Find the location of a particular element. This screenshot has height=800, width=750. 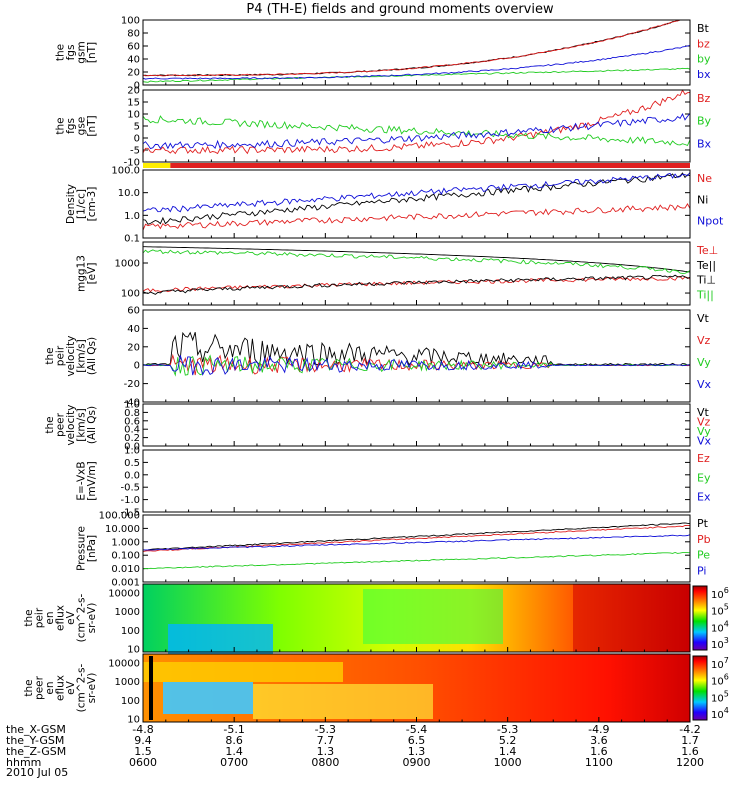

xaxis-value: 0700 is located at coordinates (234, 762).